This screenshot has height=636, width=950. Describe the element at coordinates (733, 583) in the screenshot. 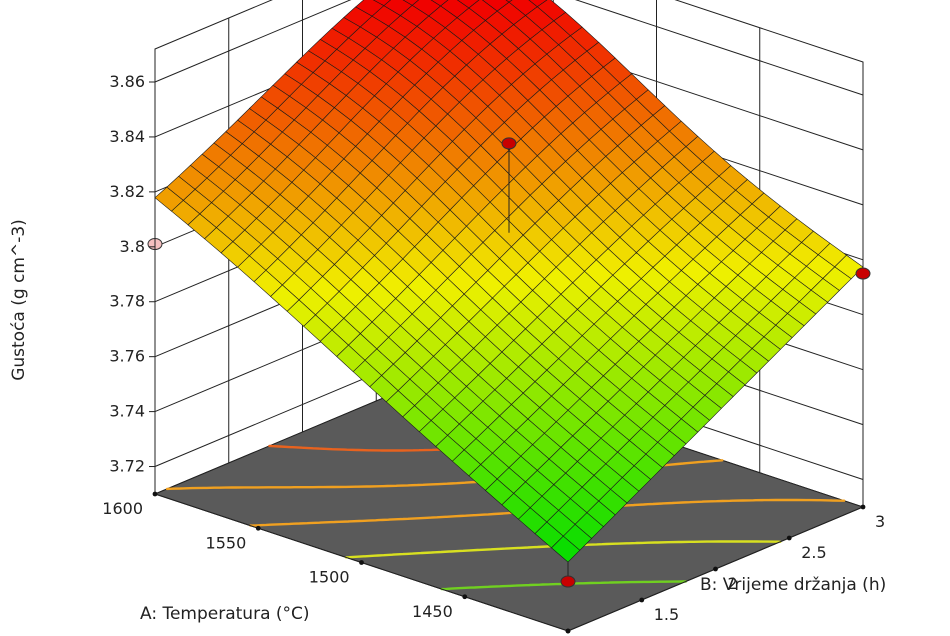

I see `y-tick-label: 2` at that location.